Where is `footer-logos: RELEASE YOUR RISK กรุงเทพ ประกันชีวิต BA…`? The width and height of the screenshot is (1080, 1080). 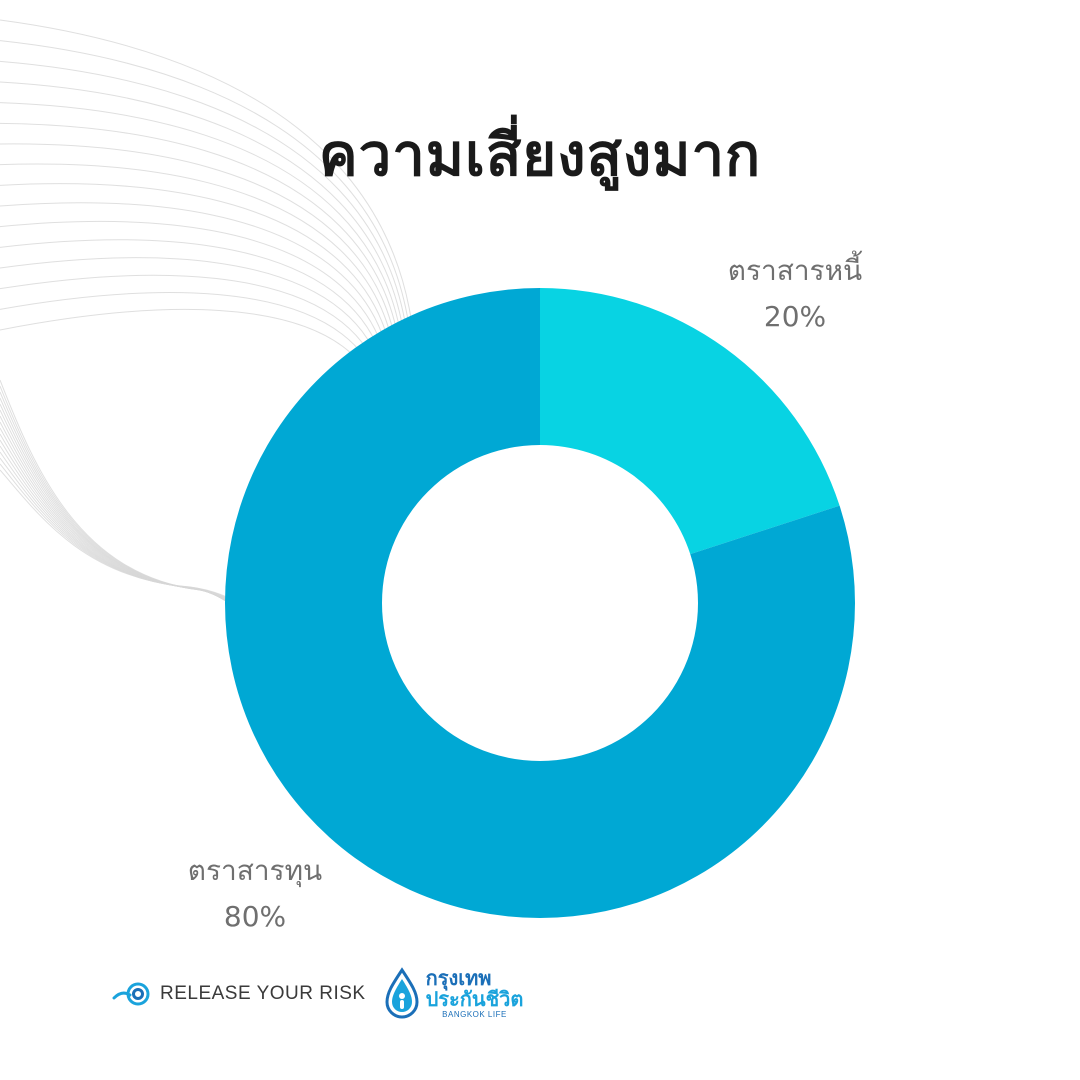
footer-logos: RELEASE YOUR RISK กรุงเทพ ประกันชีวิต BA… is located at coordinates (317, 994).